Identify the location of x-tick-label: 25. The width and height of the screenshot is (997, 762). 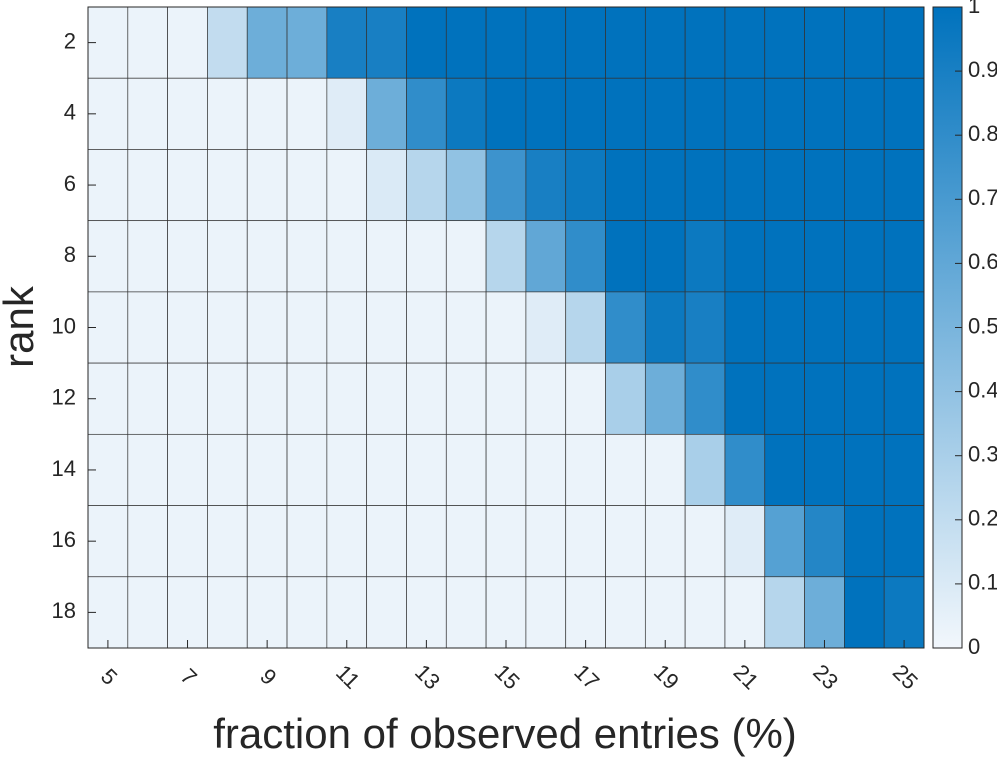
(905, 676).